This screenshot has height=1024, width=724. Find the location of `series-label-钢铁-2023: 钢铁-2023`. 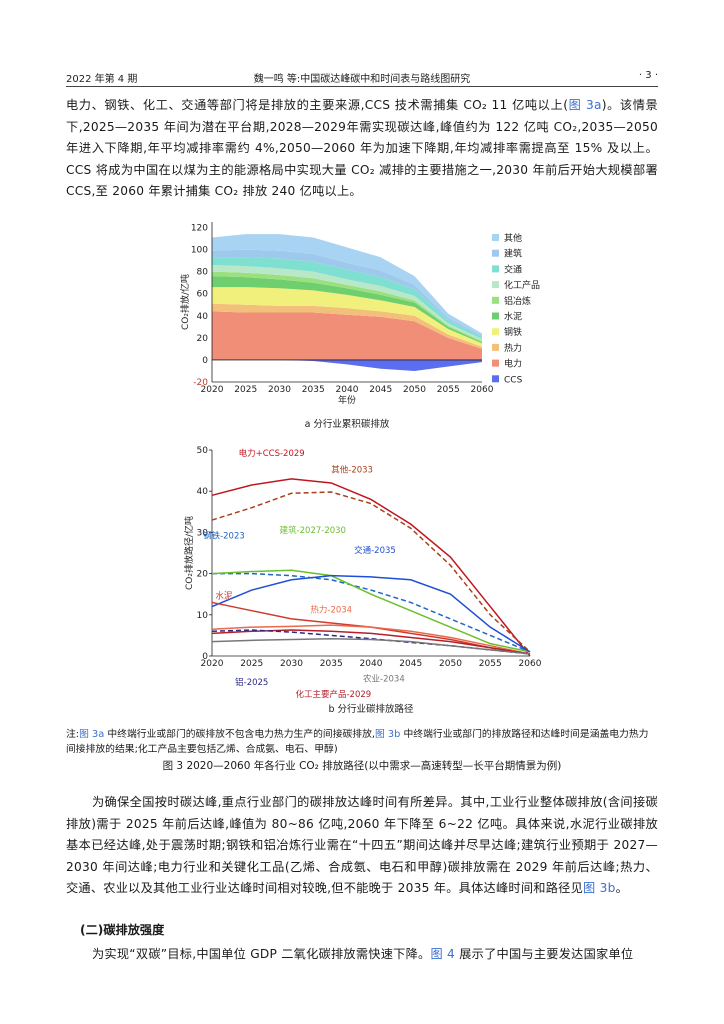

series-label-钢铁-2023: 钢铁-2023 is located at coordinates (224, 536).